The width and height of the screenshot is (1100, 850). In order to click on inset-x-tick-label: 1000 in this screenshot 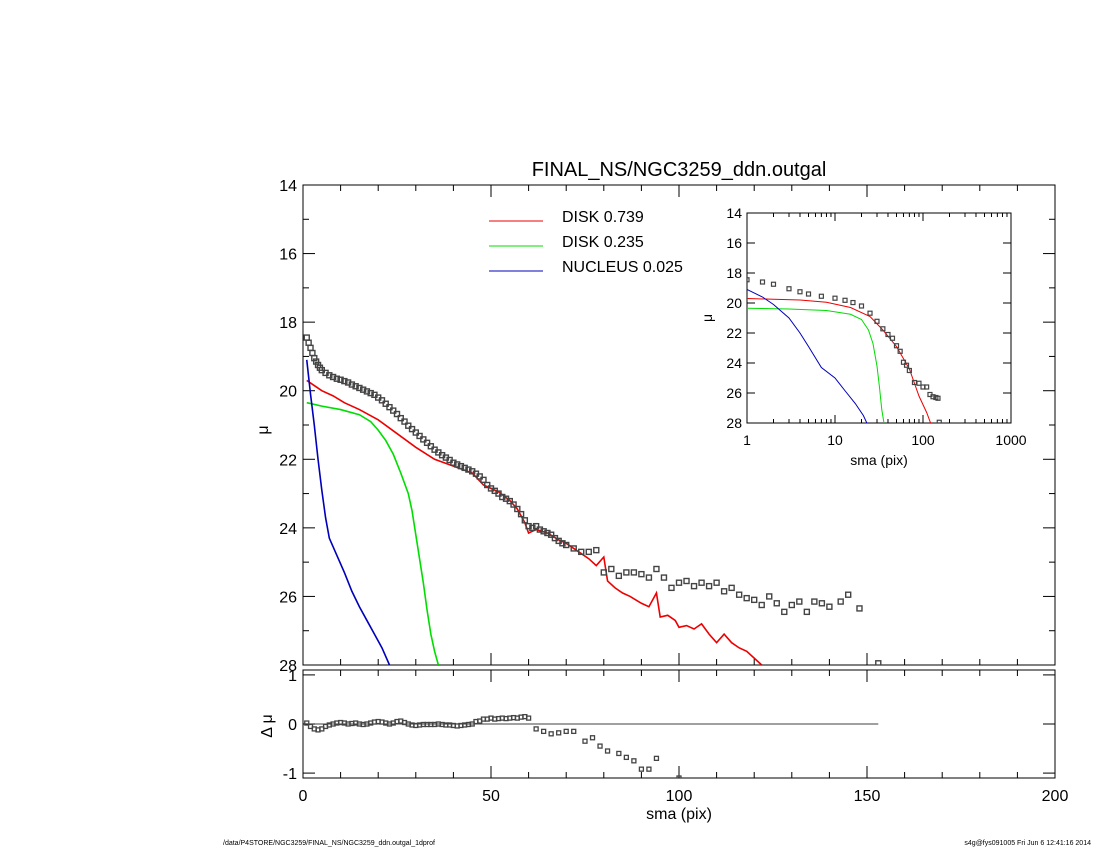, I will do `click(1010, 440)`.